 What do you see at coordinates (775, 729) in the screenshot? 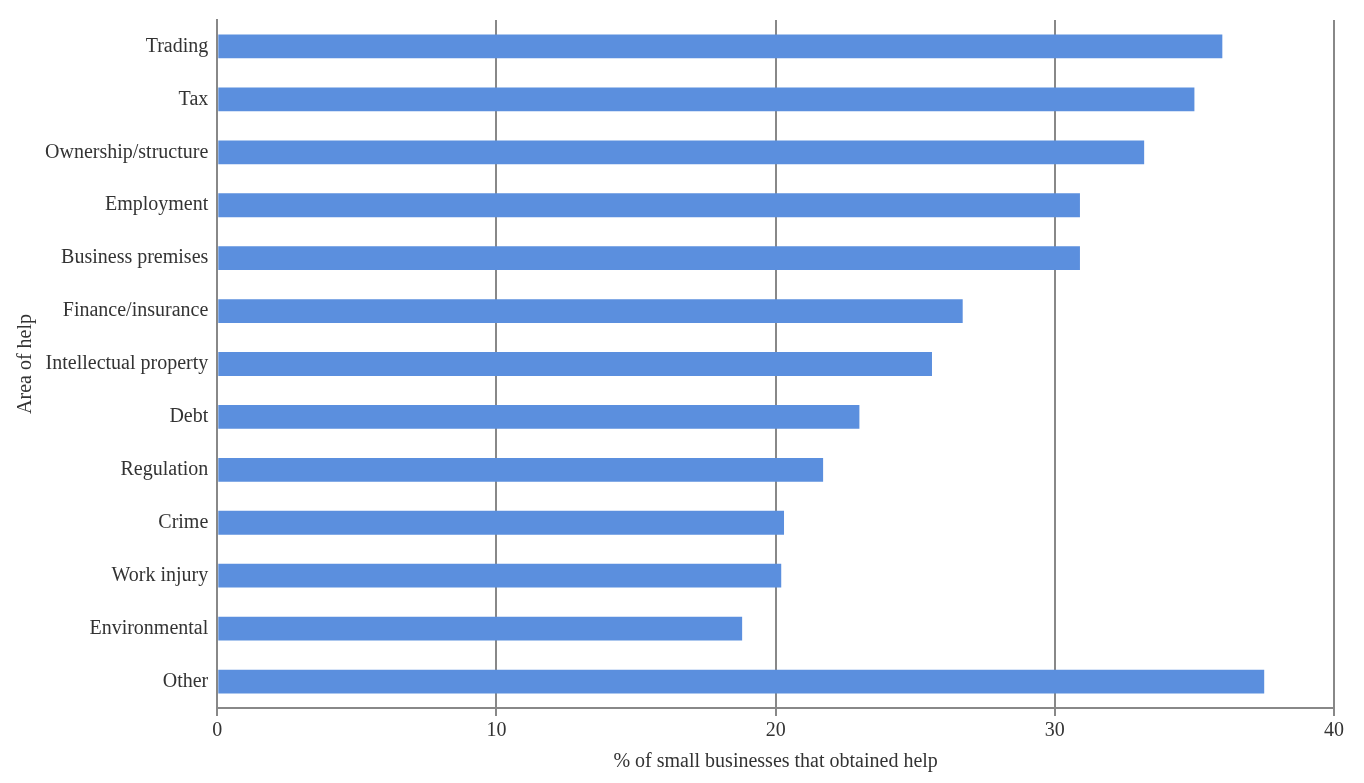
I see `x-tick-label: 20` at bounding box center [775, 729].